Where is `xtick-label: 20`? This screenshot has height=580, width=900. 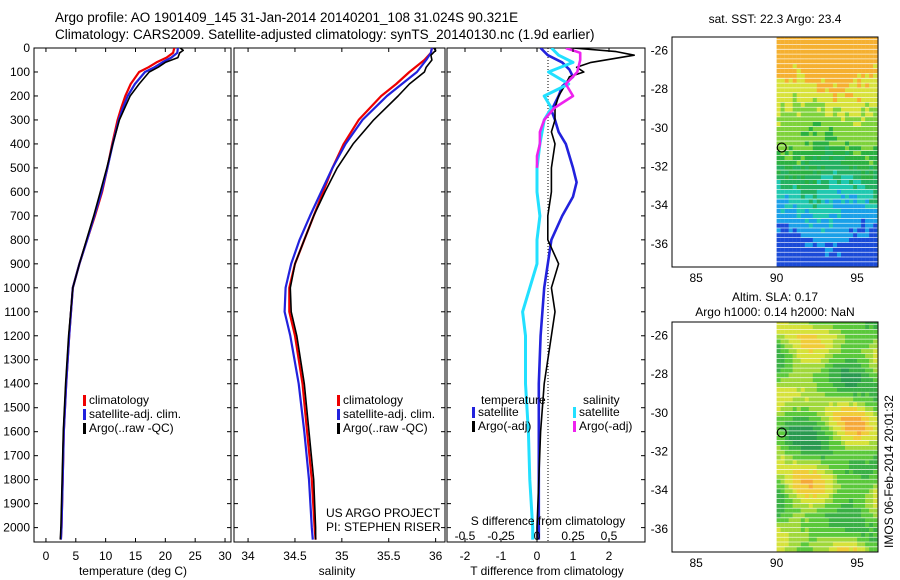 xtick-label: 20 is located at coordinates (166, 556).